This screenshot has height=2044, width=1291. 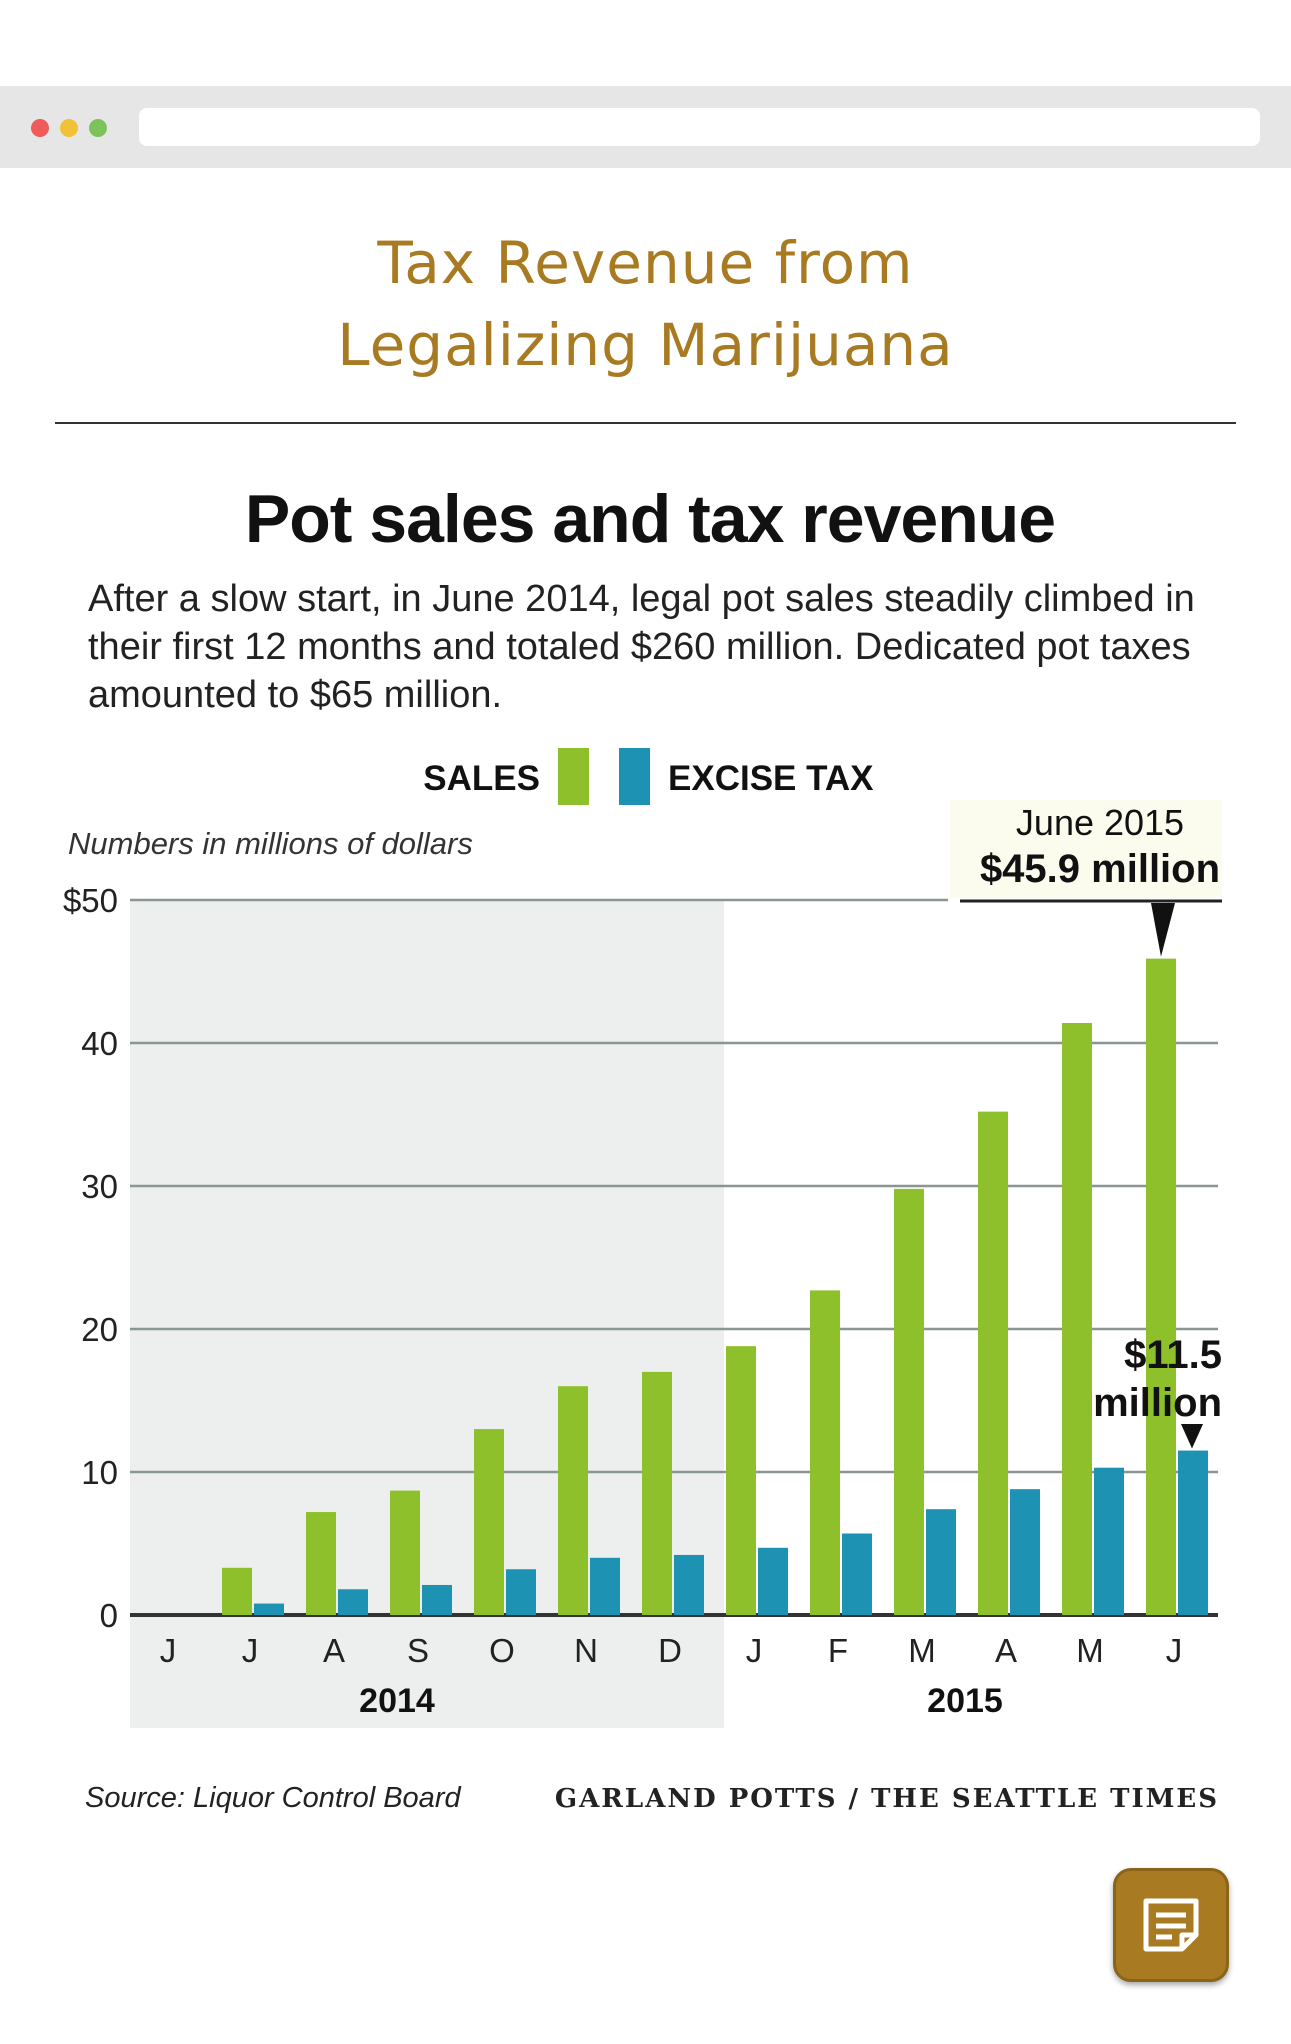 I want to click on x-tick-label: O, so click(x=502, y=1650).